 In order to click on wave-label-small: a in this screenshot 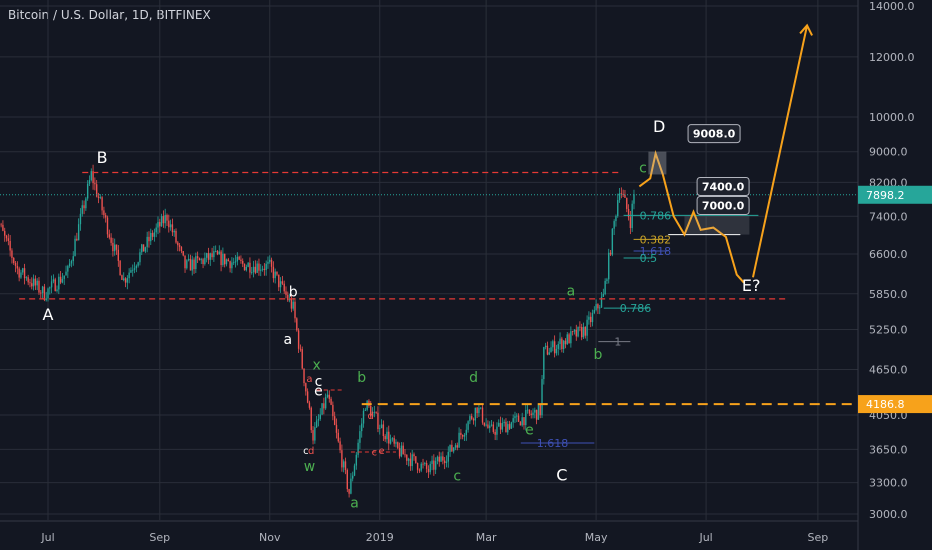, I will do `click(309, 379)`.